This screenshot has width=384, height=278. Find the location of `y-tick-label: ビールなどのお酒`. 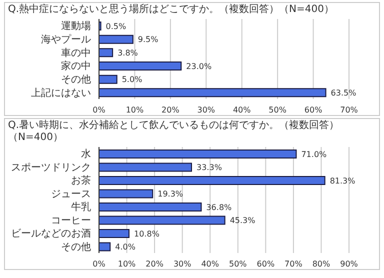

y-tick-label: ビールなどのお酒 is located at coordinates (51, 234).